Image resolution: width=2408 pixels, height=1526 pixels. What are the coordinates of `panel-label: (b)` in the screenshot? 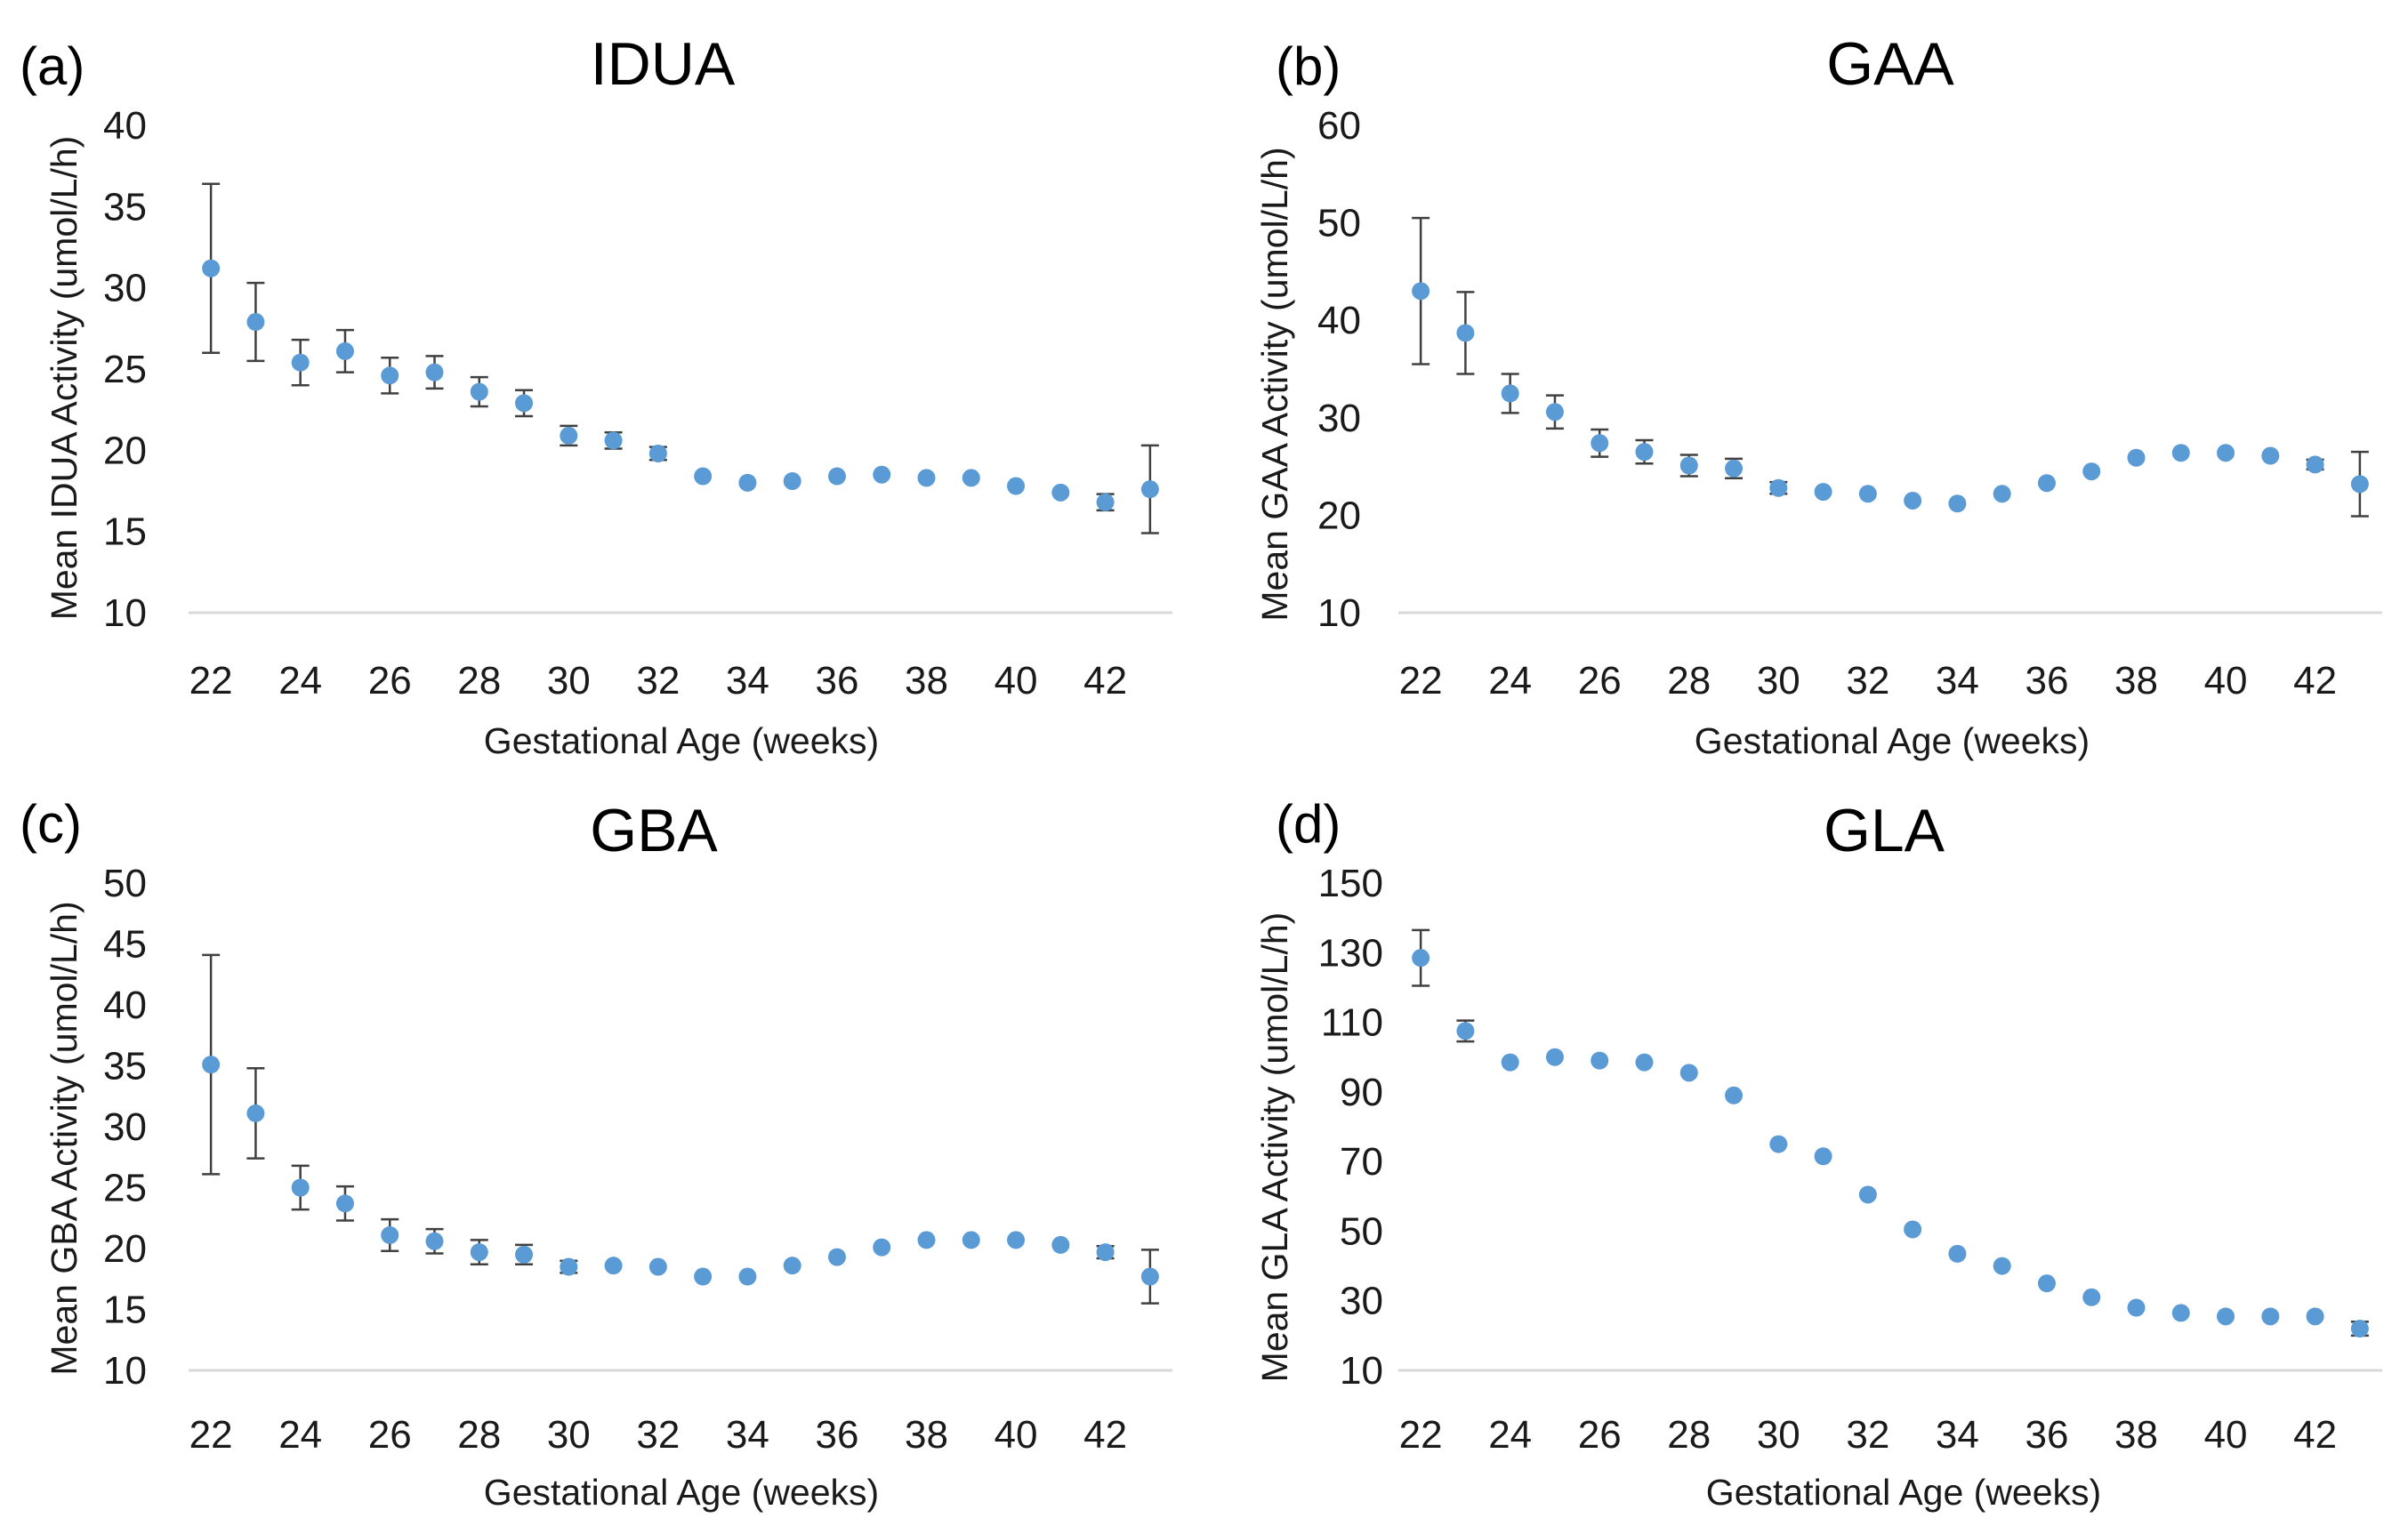 It's located at (1308, 66).